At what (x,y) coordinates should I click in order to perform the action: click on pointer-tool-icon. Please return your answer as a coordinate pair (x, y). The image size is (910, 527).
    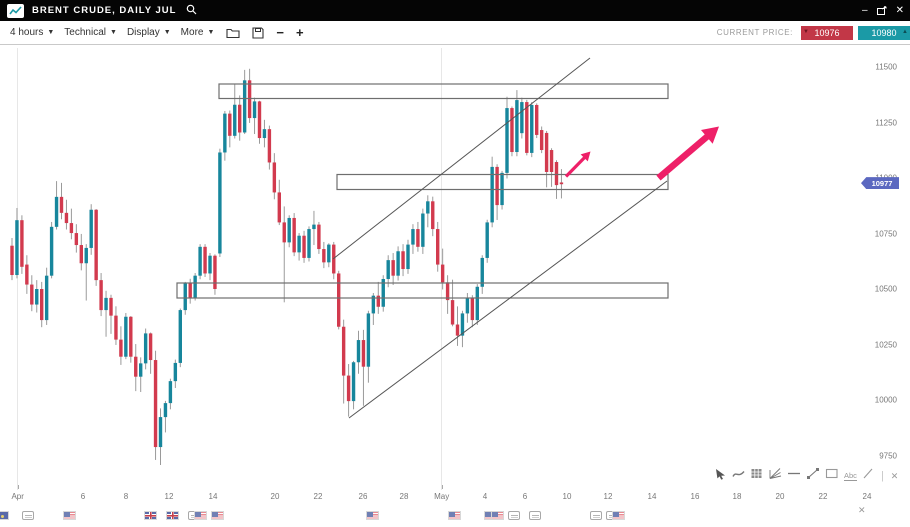
    Looking at the image, I should click on (720, 476).